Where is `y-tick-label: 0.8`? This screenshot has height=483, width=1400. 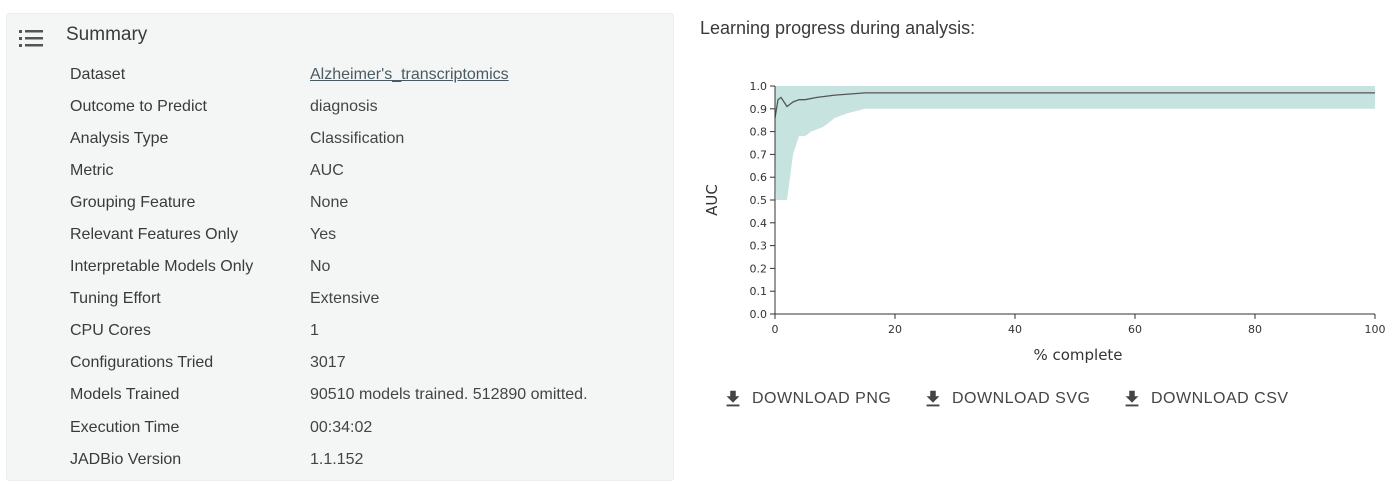 y-tick-label: 0.8 is located at coordinates (759, 132).